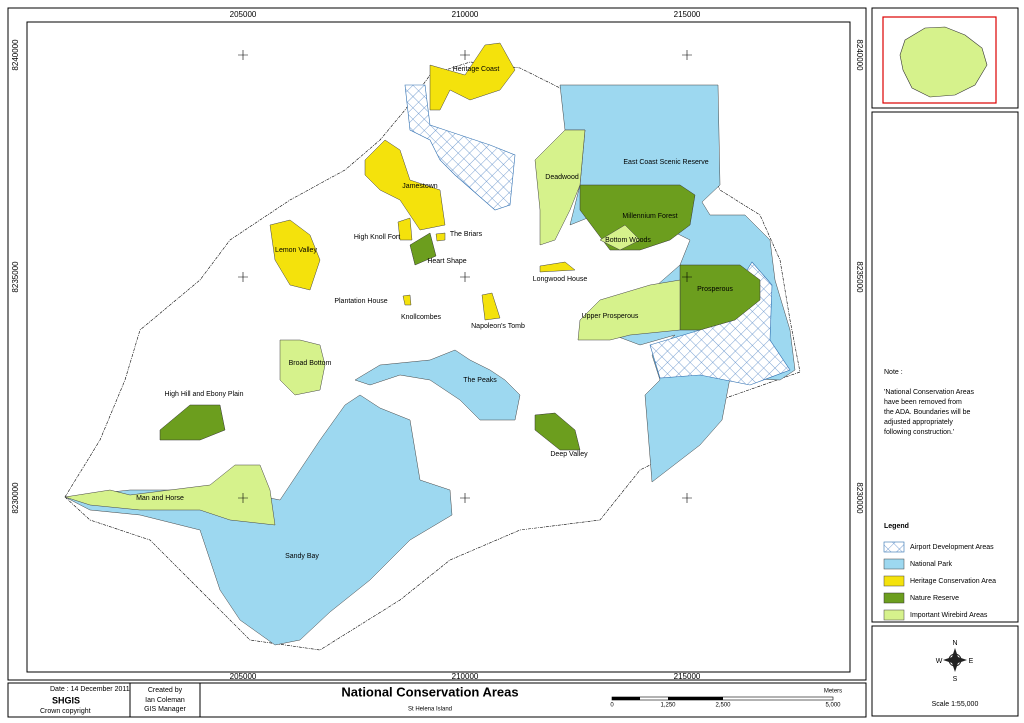  I want to click on scale-label: 1,250, so click(668, 706).